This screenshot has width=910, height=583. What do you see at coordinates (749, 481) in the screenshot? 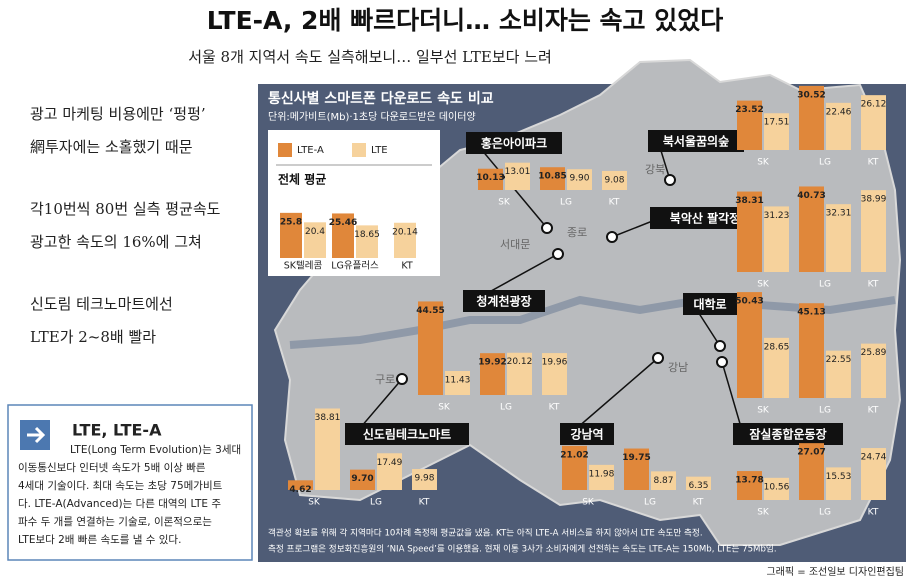
I see `value-label: 13.78` at bounding box center [749, 481].